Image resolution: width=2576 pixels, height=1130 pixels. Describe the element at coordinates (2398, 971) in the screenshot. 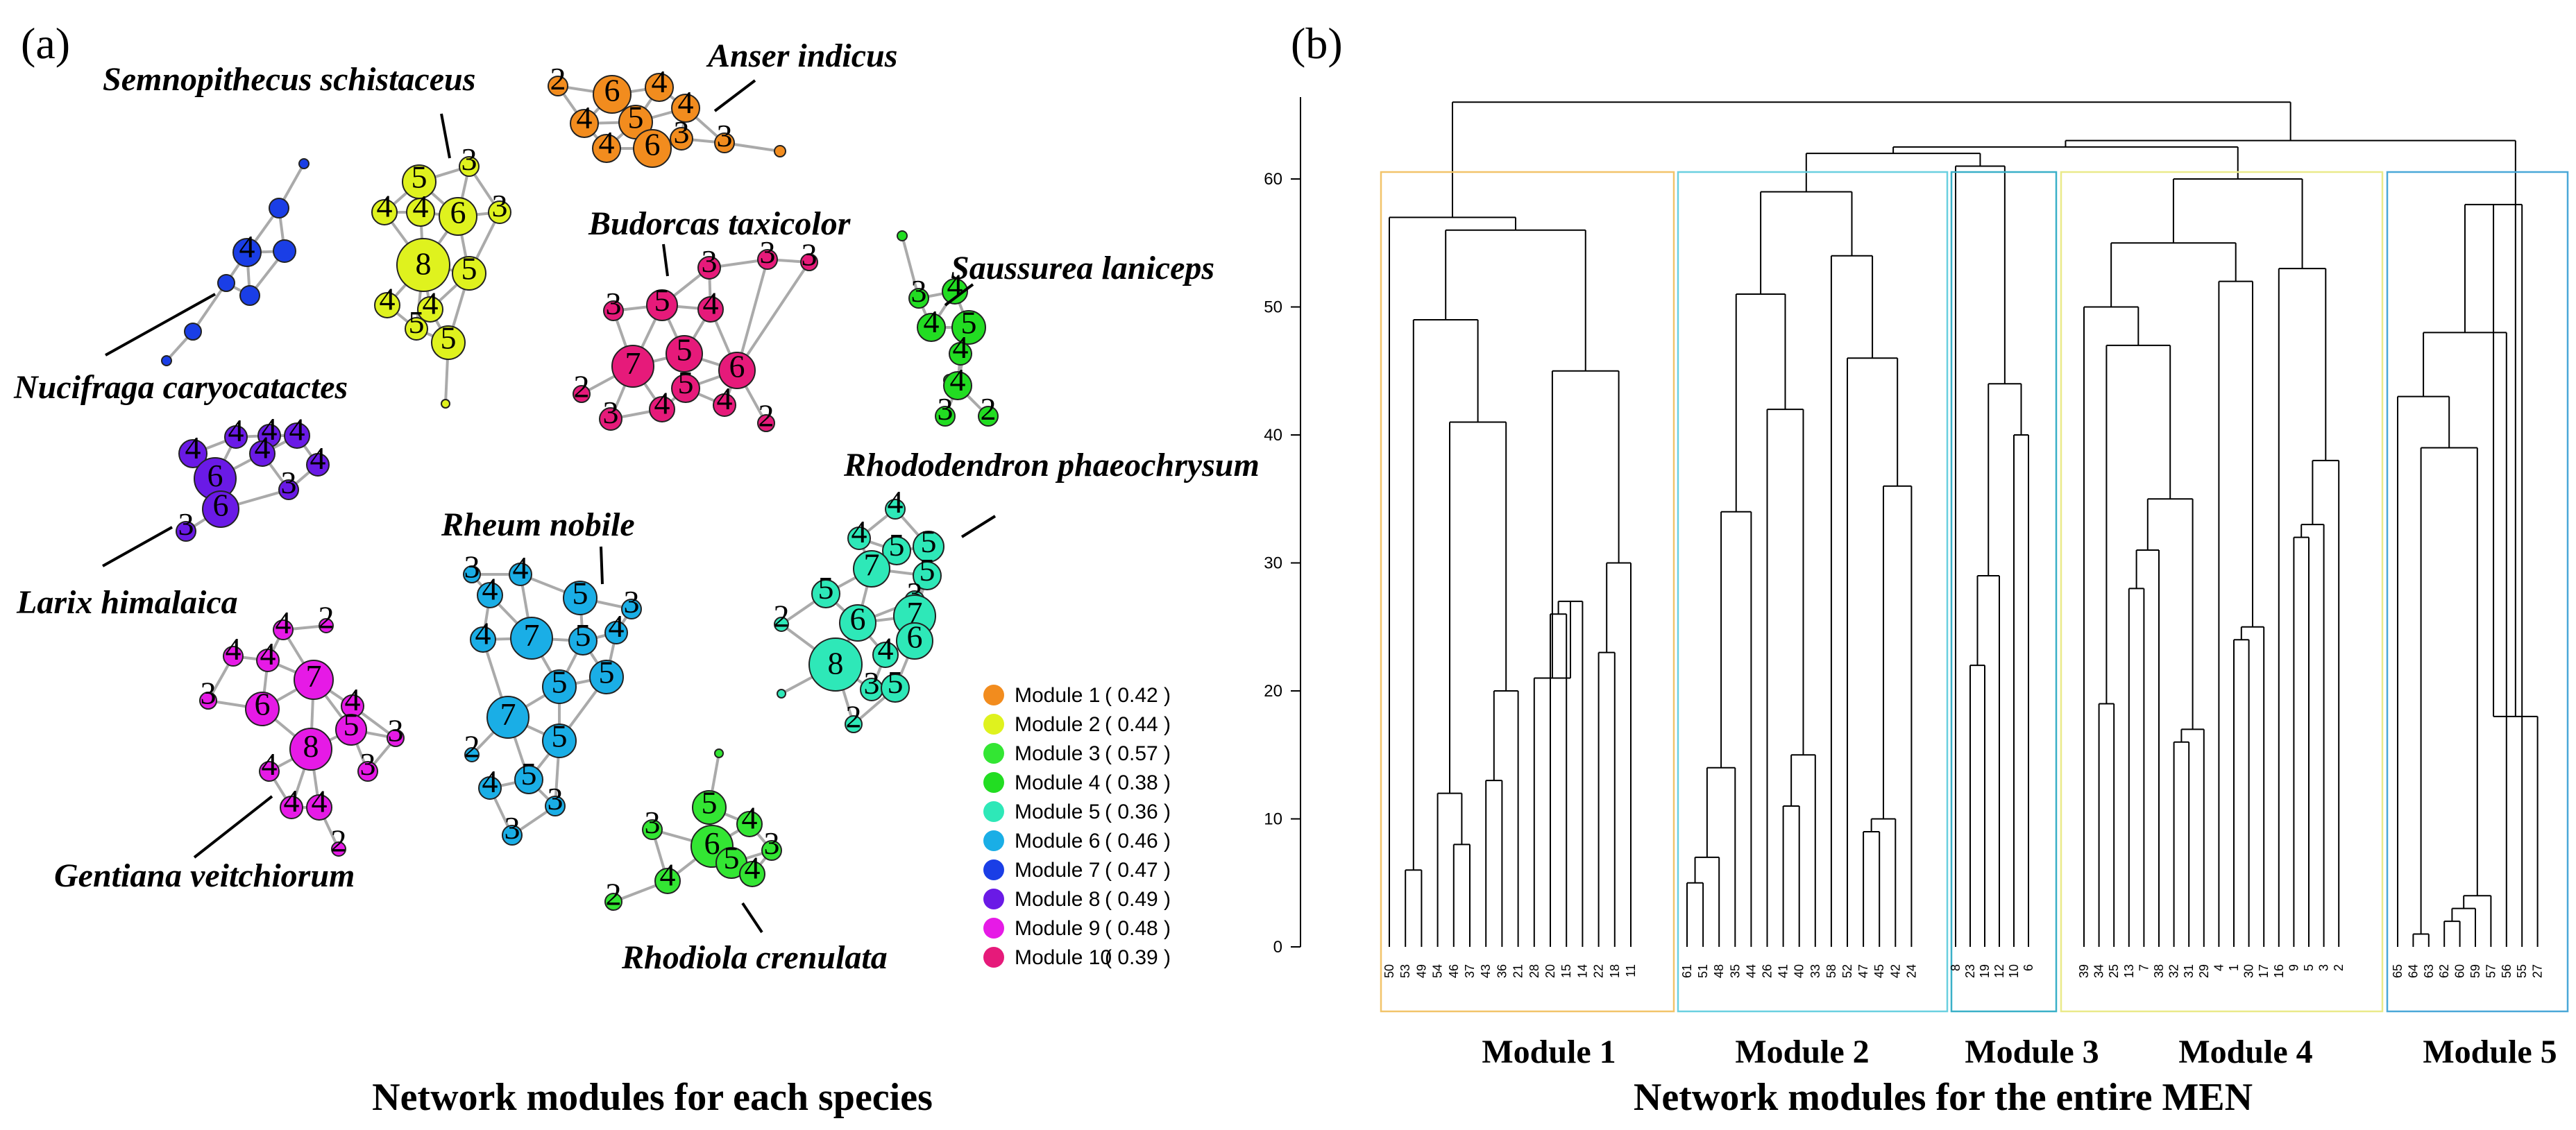

I see `leaf-label: 65` at that location.